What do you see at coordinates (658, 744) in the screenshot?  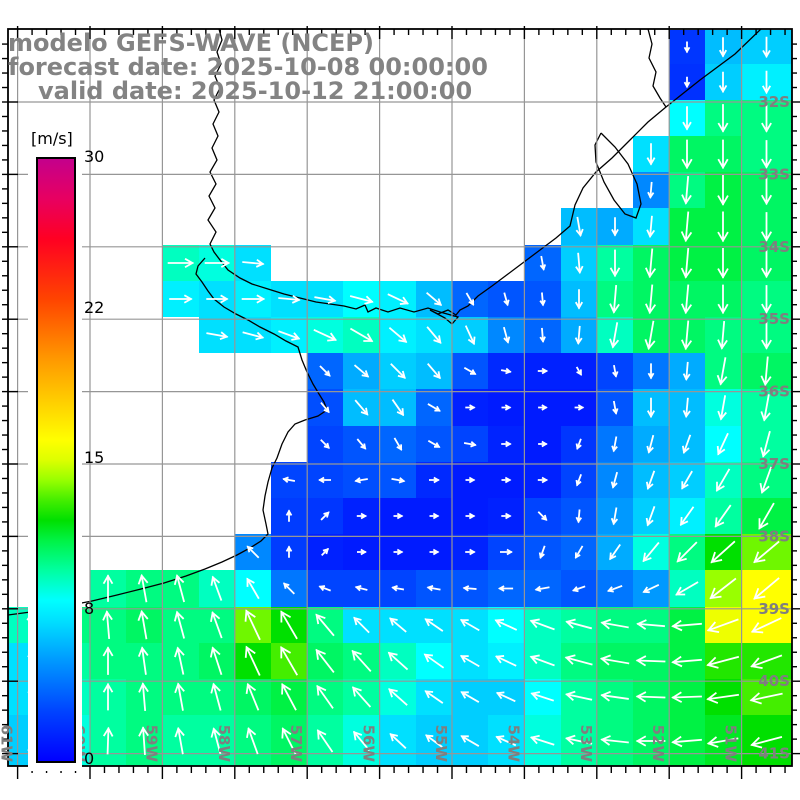 I see `svg-text: 52W` at bounding box center [658, 744].